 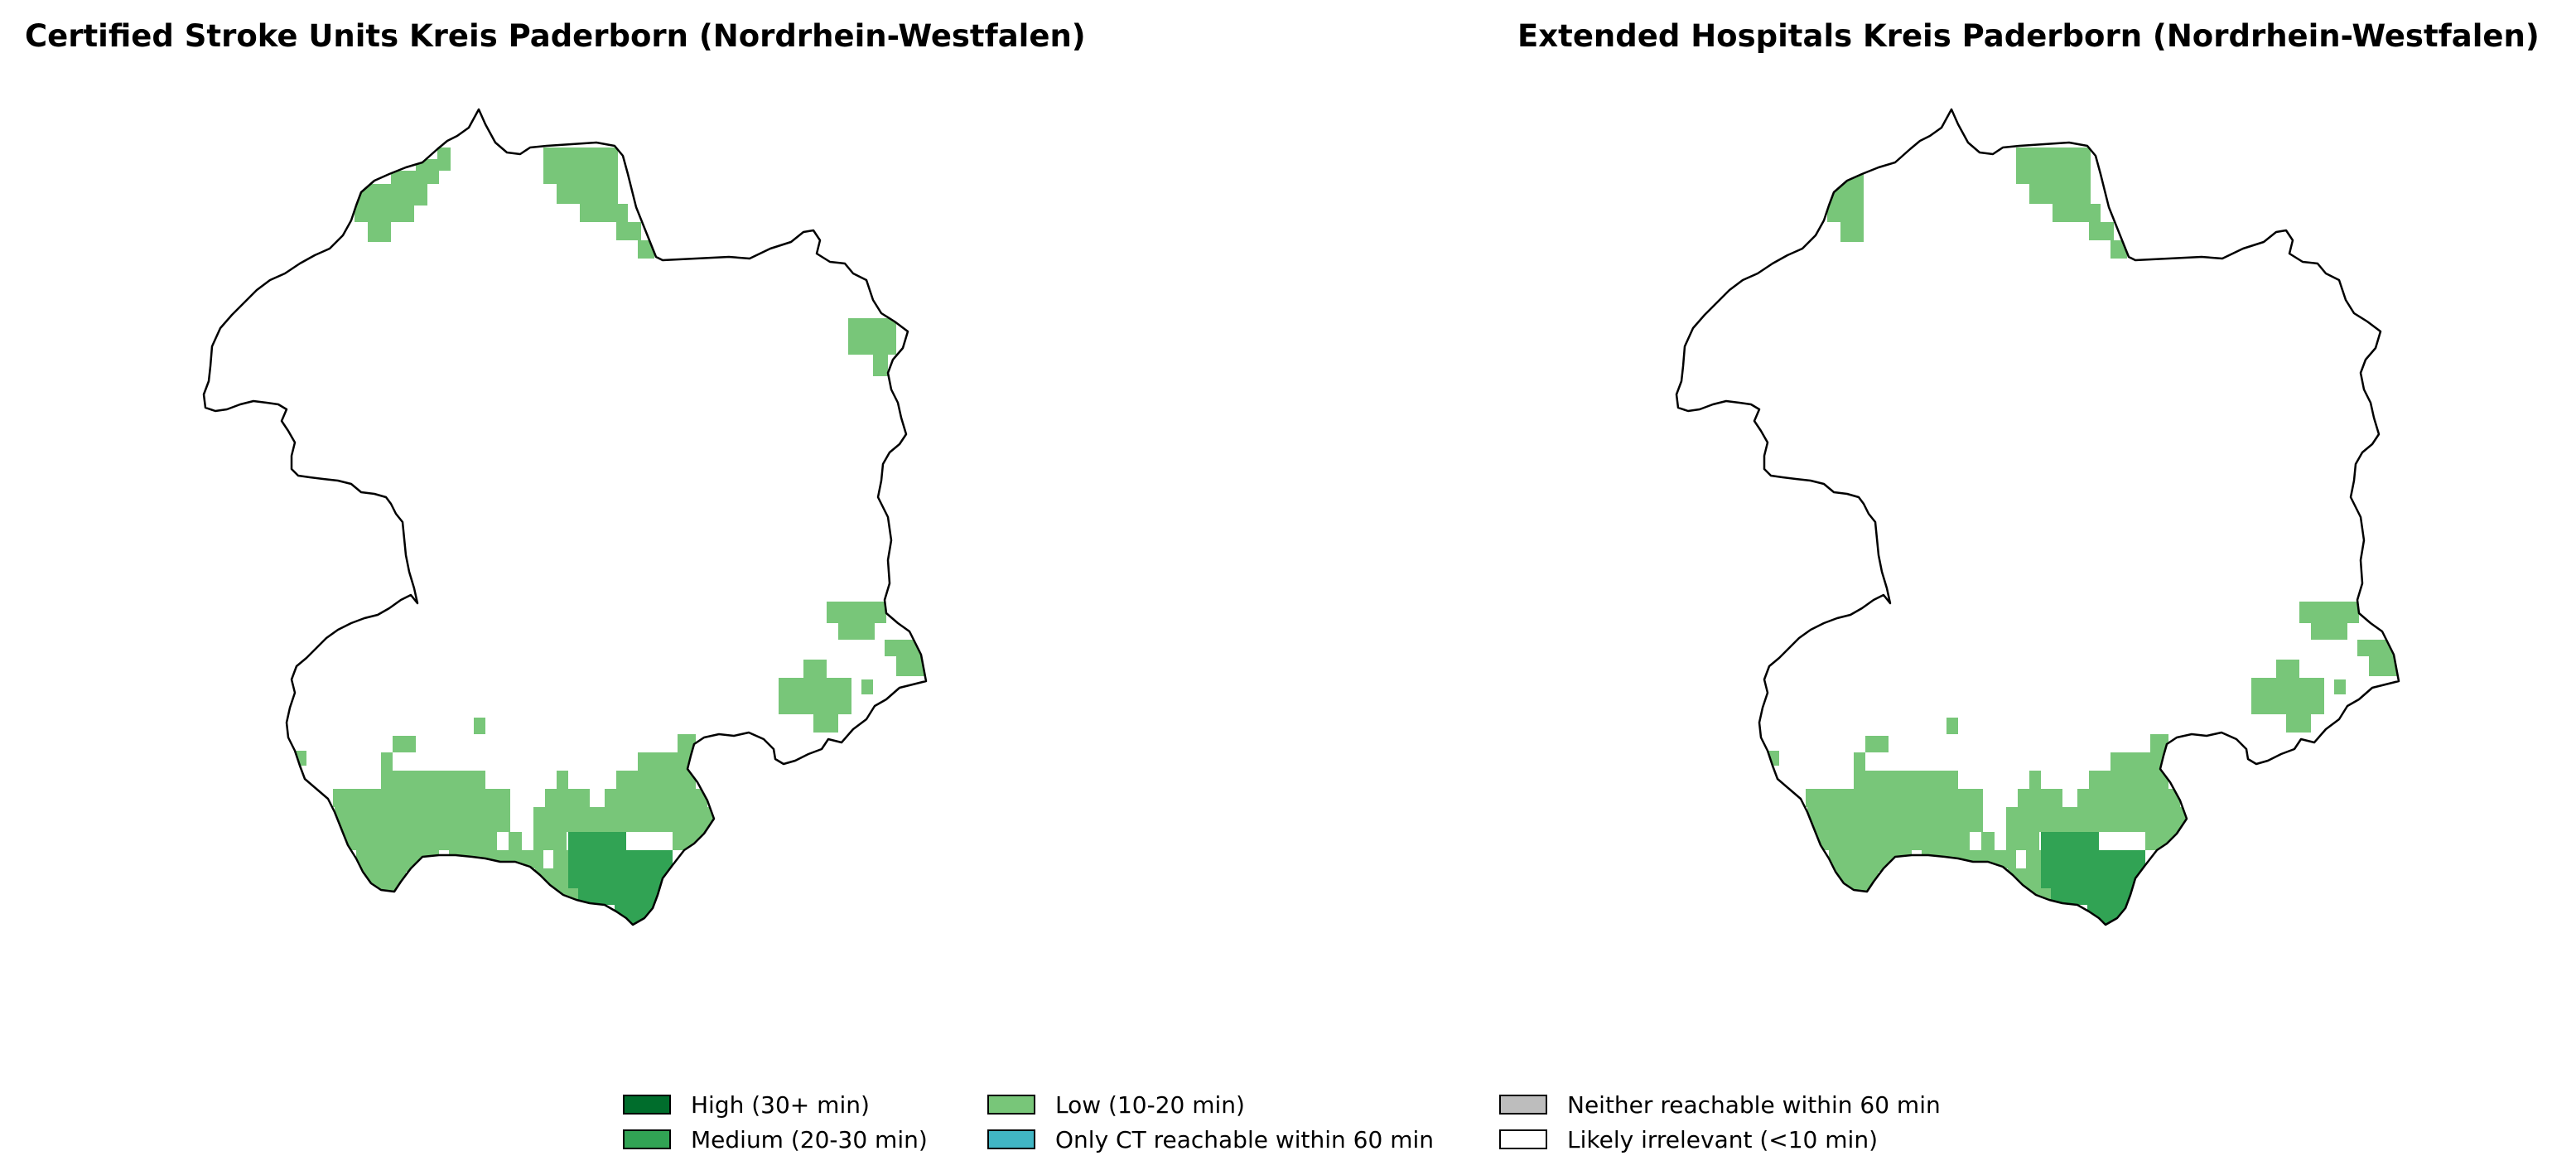 What do you see at coordinates (1011, 1139) in the screenshot?
I see `legend-swatch-ct-only` at bounding box center [1011, 1139].